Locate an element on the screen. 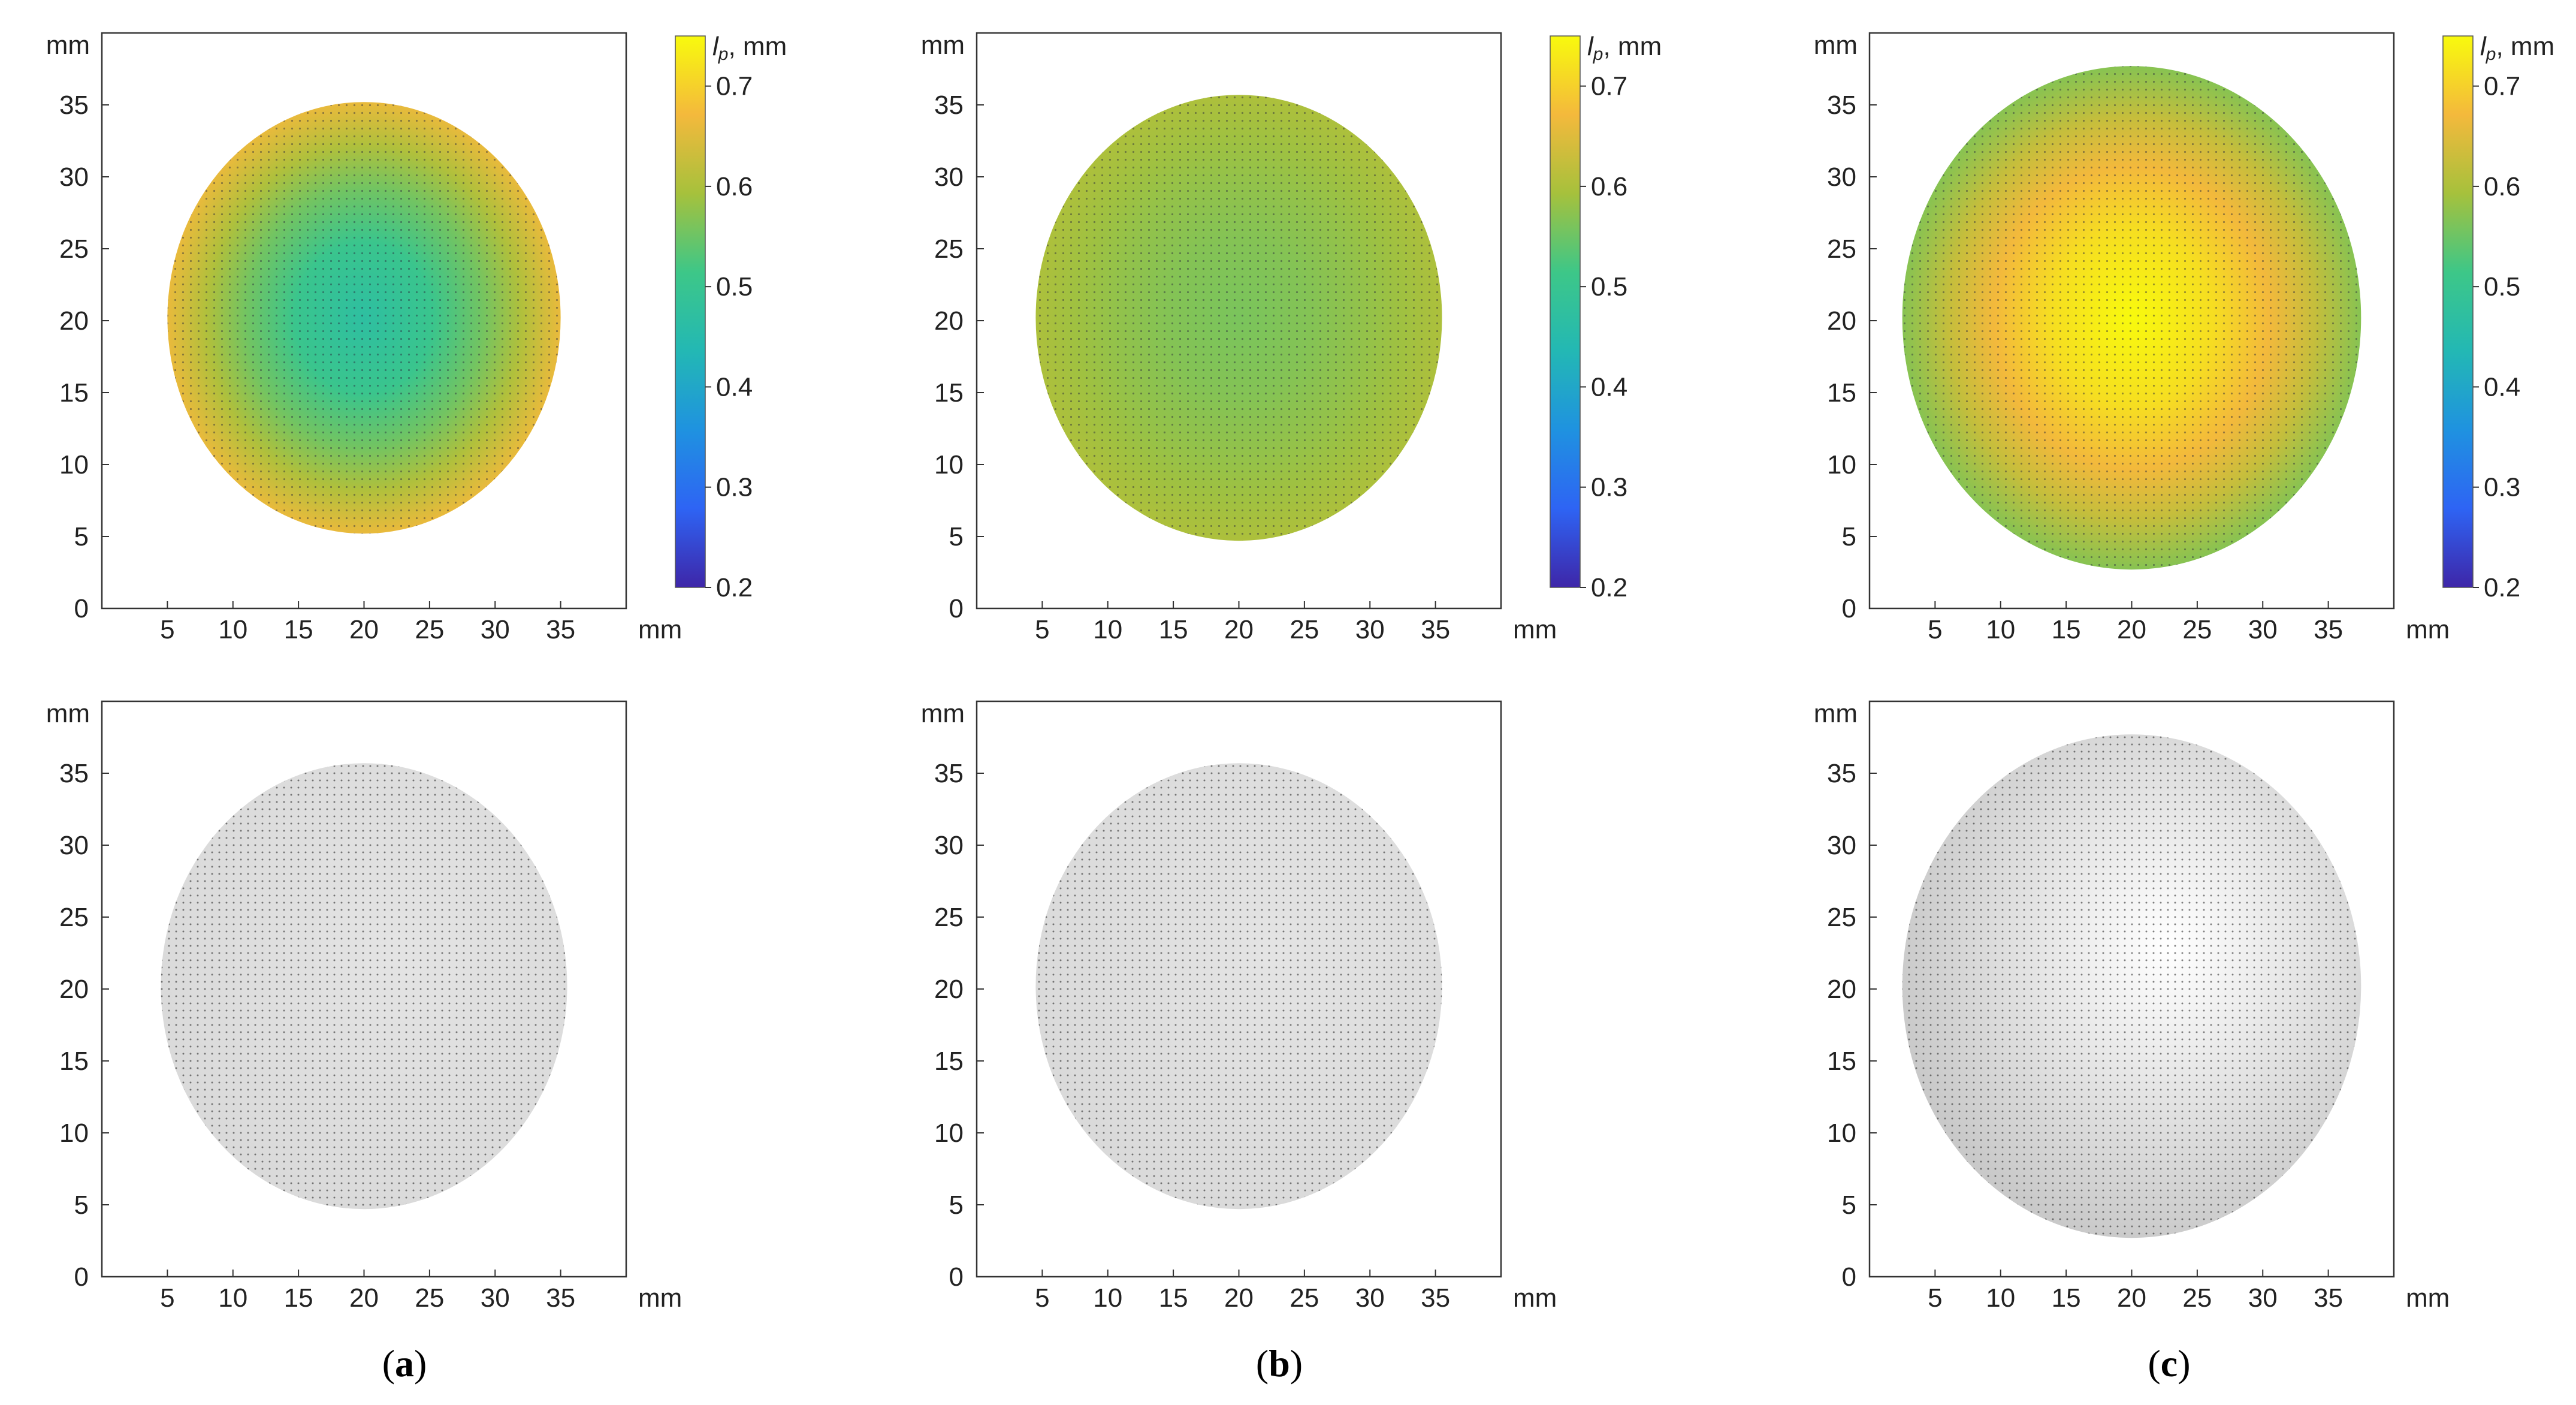  caption-c: (c) is located at coordinates (2169, 1363).